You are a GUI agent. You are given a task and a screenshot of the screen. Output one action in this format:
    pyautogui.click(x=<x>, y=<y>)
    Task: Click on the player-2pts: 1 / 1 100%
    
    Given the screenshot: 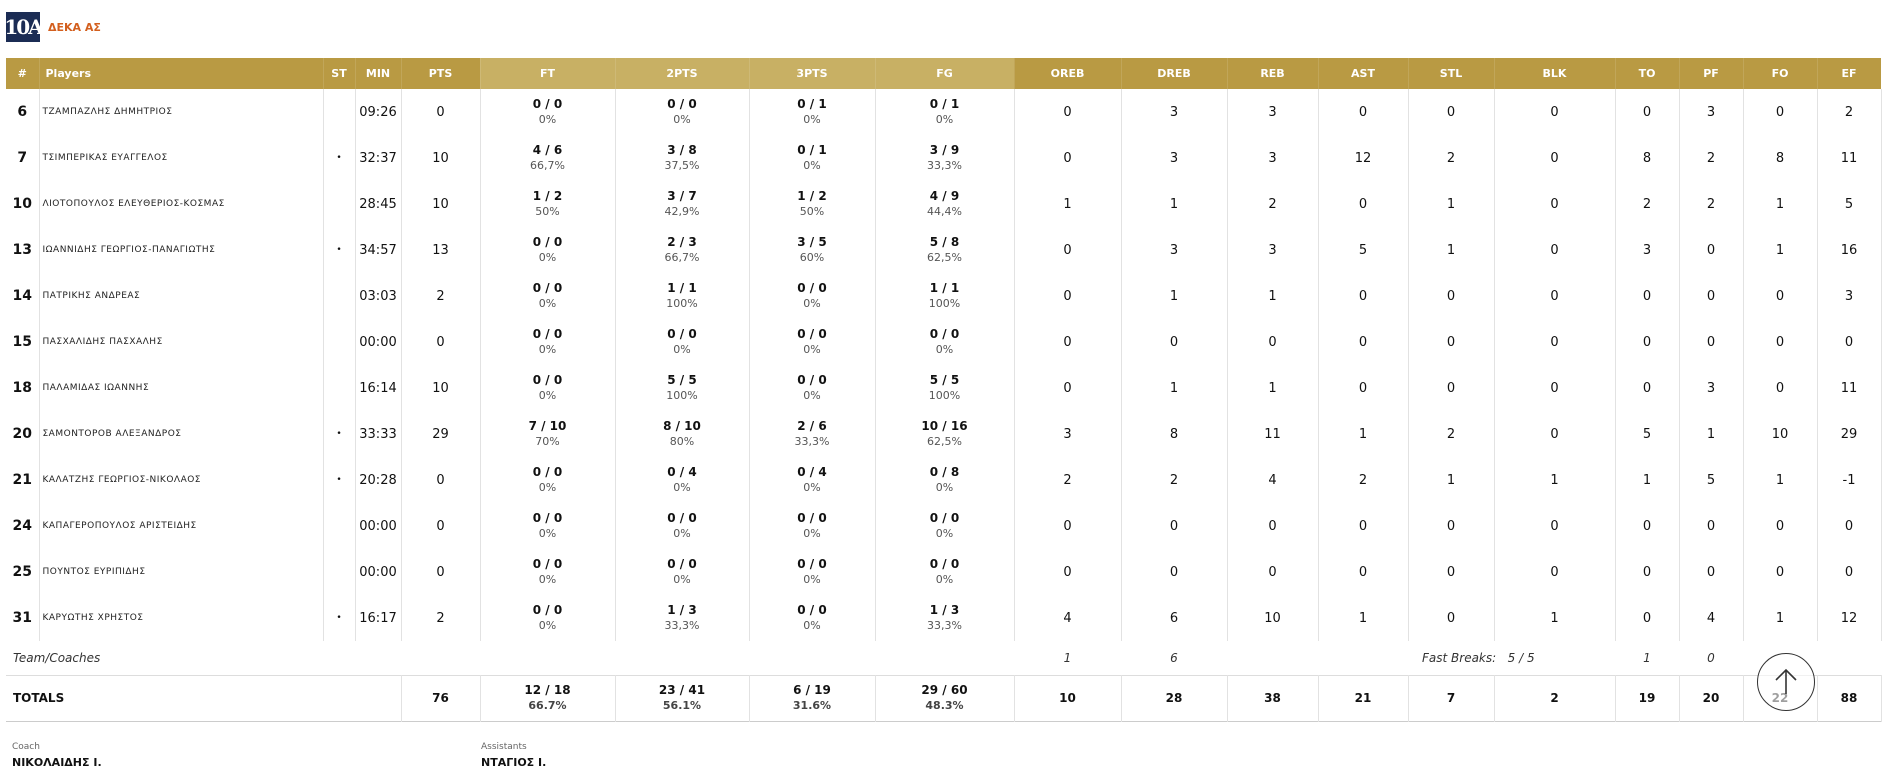 What is the action you would take?
    pyautogui.click(x=682, y=296)
    